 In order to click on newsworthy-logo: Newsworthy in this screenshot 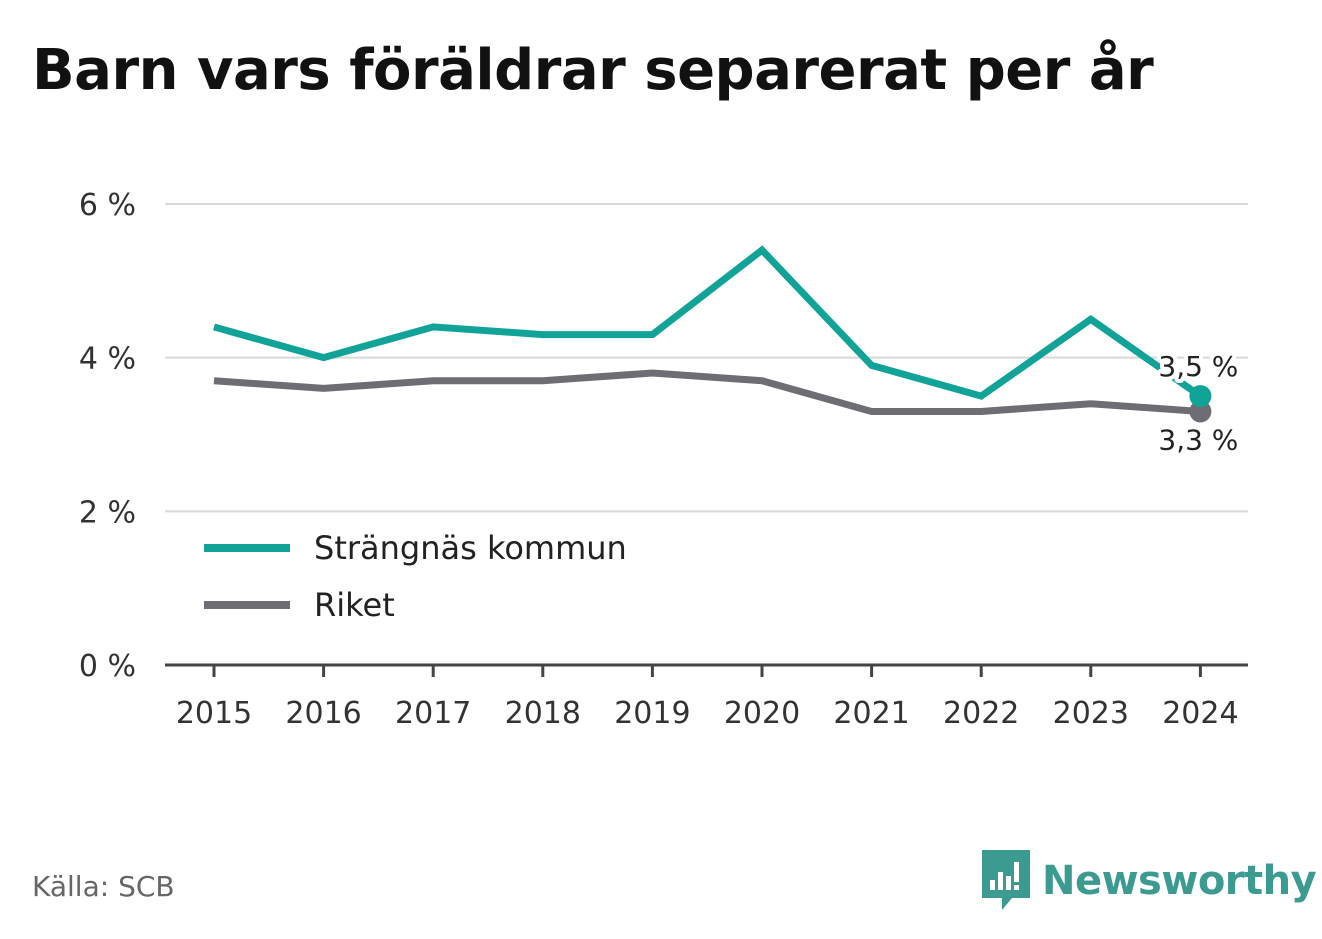, I will do `click(1149, 881)`.